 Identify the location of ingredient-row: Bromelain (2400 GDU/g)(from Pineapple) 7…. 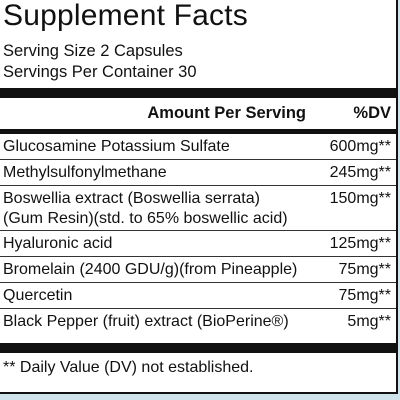
(198, 270).